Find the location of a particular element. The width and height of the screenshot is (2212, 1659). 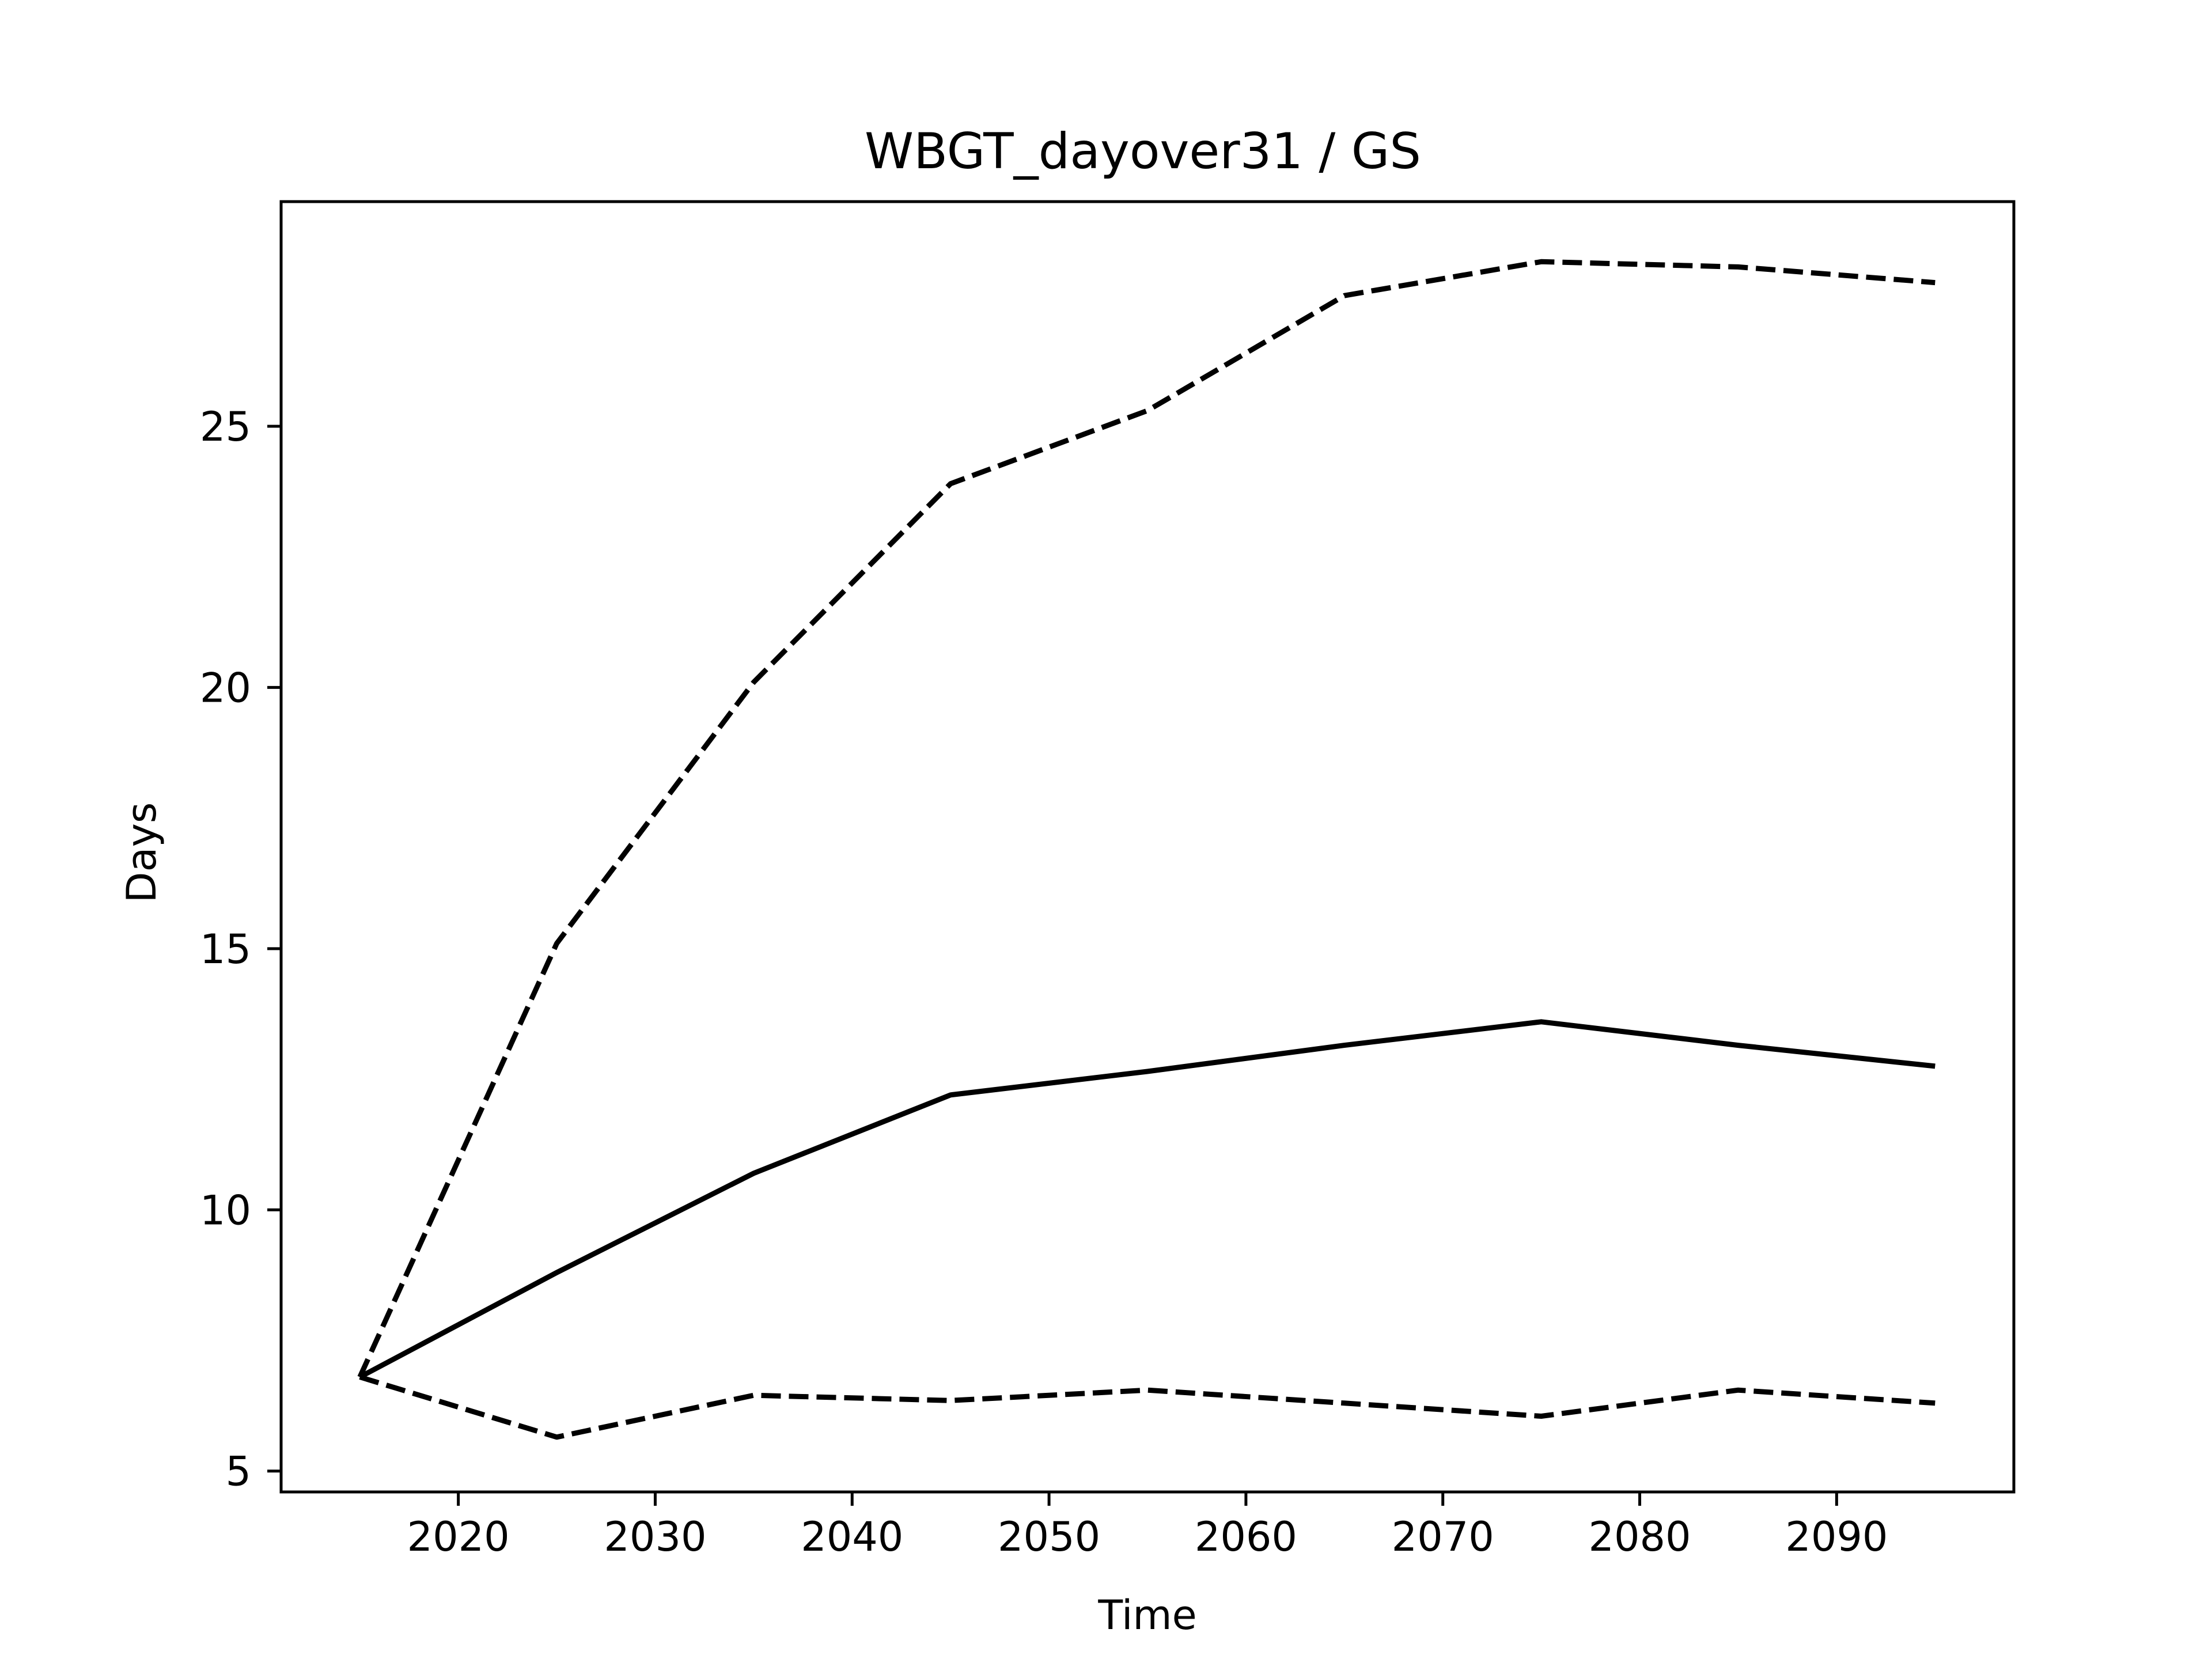

x-tick-label: 2050 is located at coordinates (1049, 1536).